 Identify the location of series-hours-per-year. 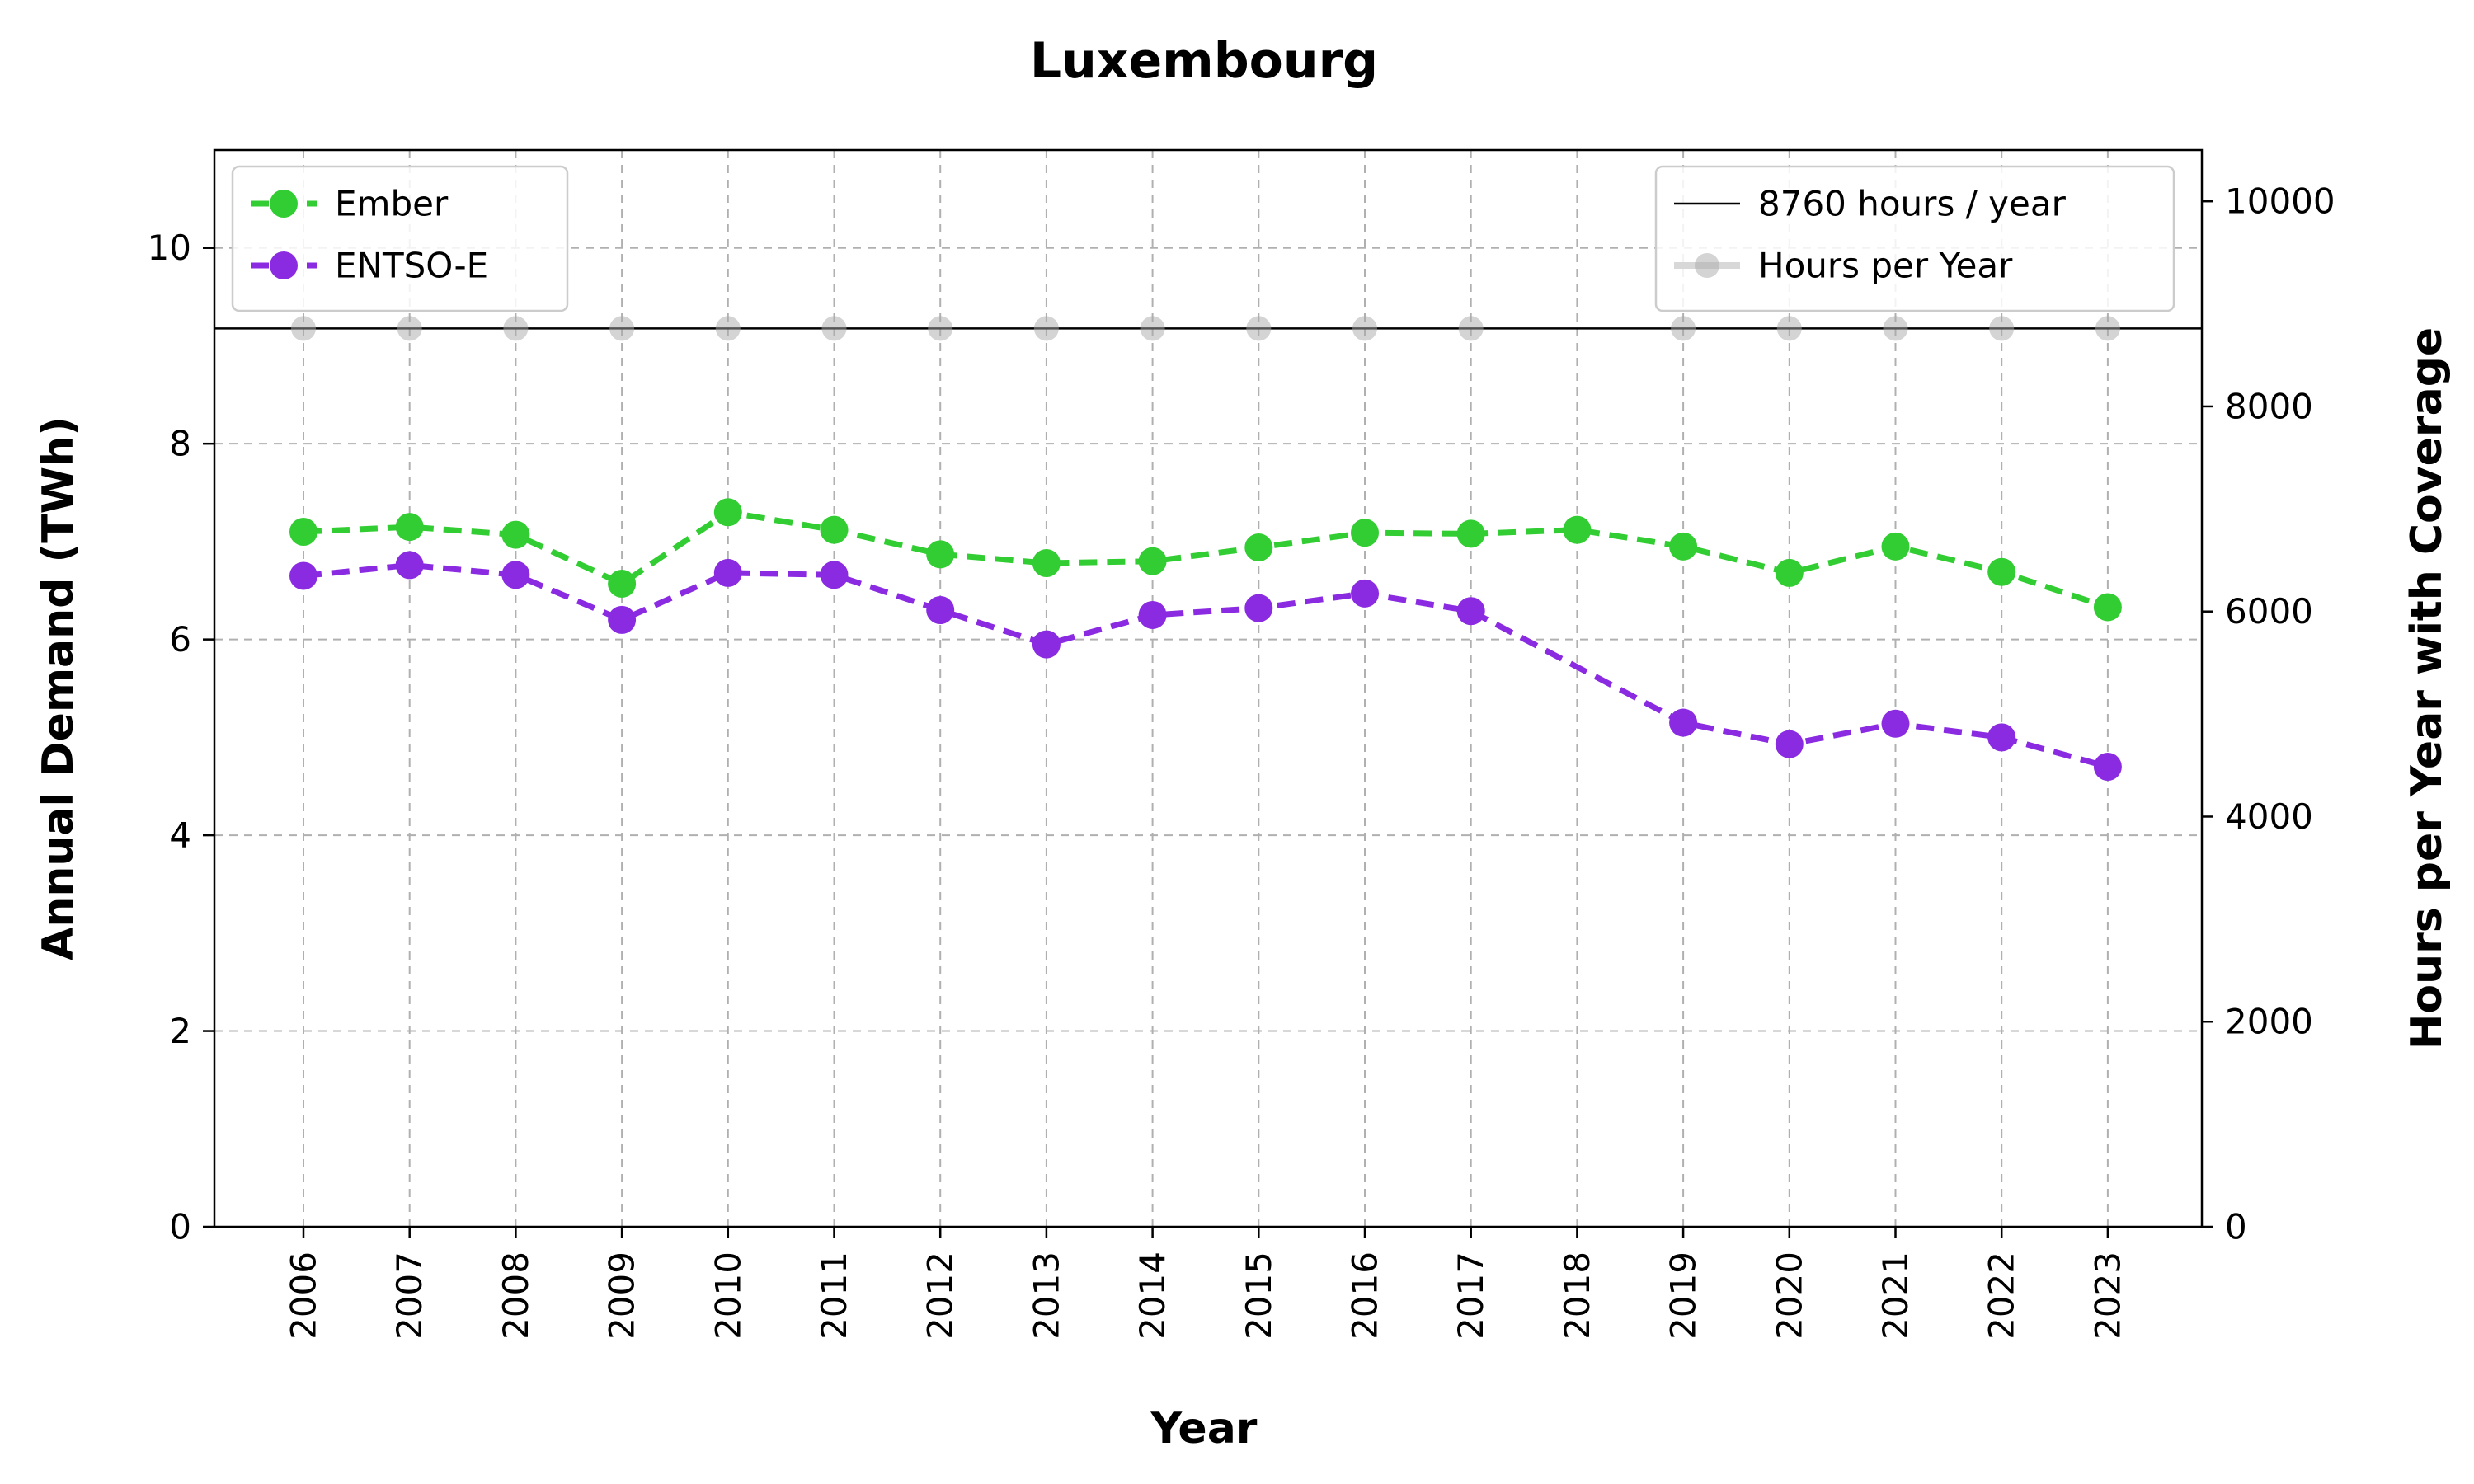
(1205, 328).